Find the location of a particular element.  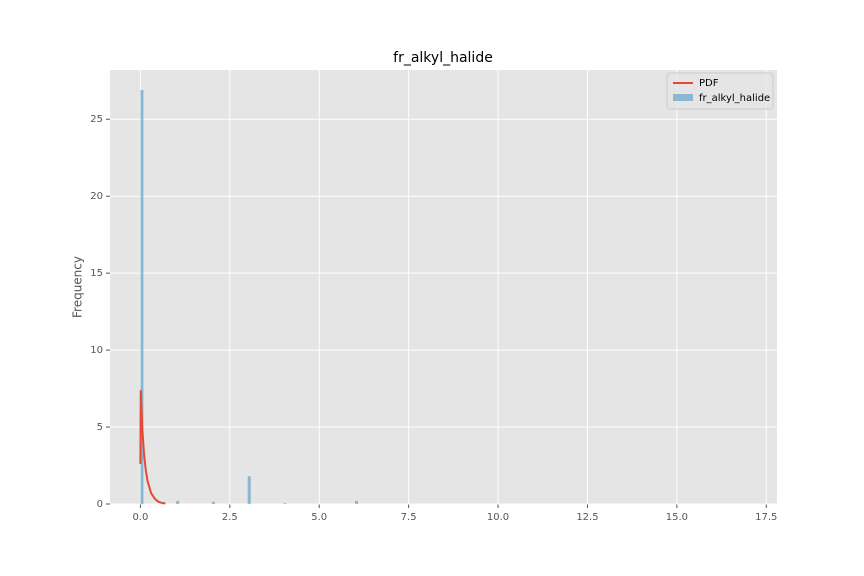

x-tick-label: 2.5 is located at coordinates (230, 517).